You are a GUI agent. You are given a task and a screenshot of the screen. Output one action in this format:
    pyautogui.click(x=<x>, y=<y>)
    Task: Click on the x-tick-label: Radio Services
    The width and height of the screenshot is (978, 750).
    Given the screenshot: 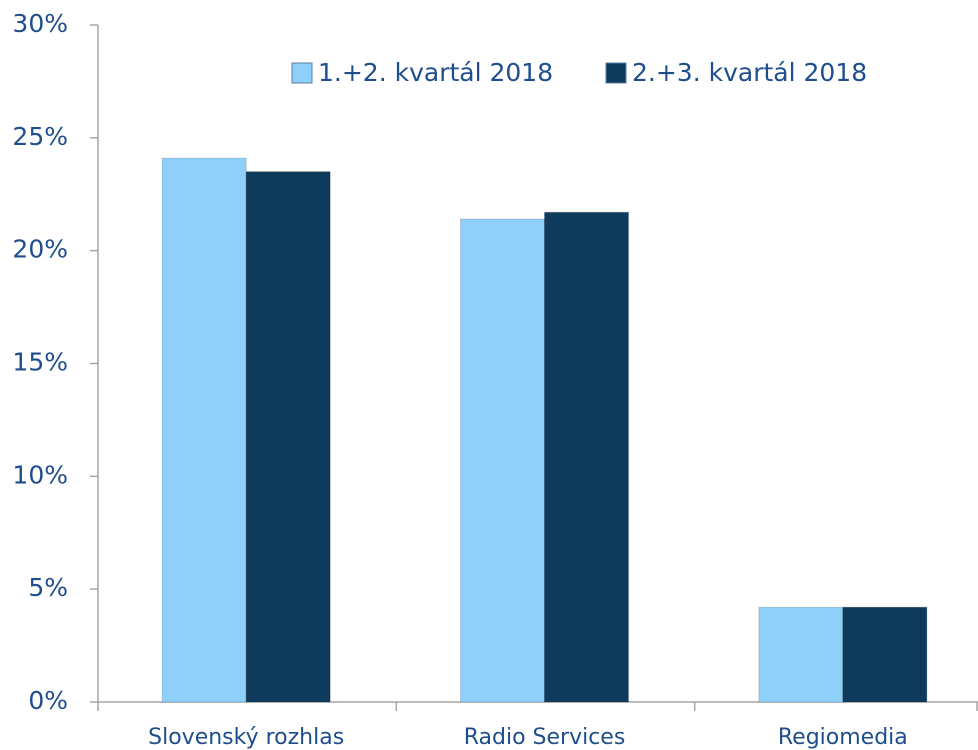 What is the action you would take?
    pyautogui.click(x=545, y=737)
    